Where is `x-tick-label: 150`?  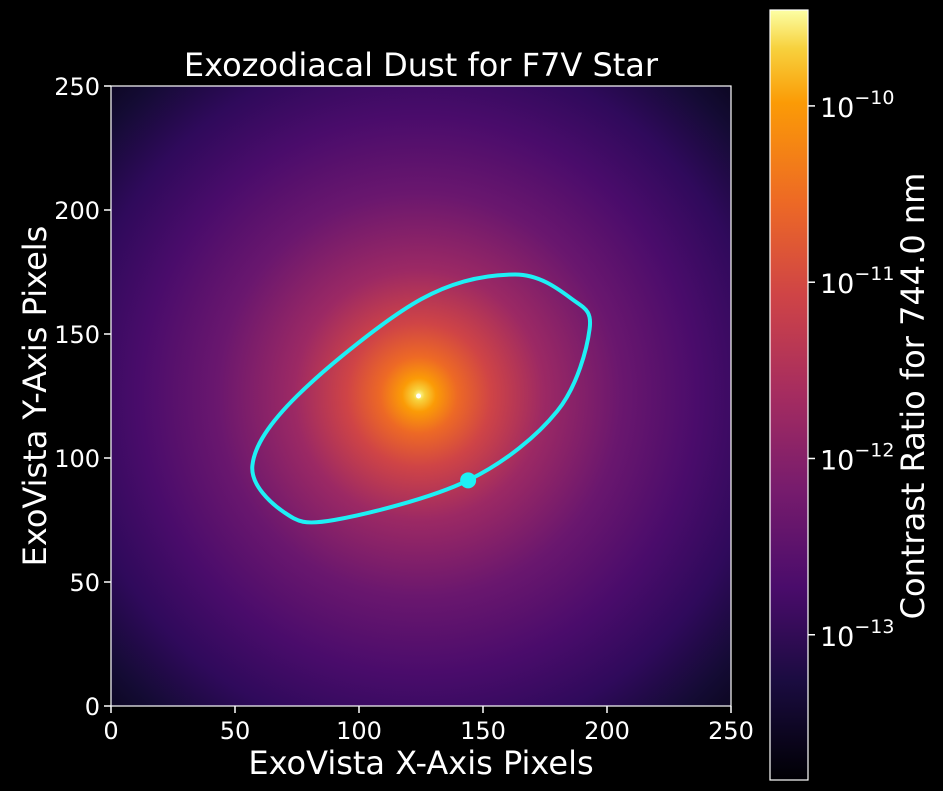
x-tick-label: 150 is located at coordinates (483, 731).